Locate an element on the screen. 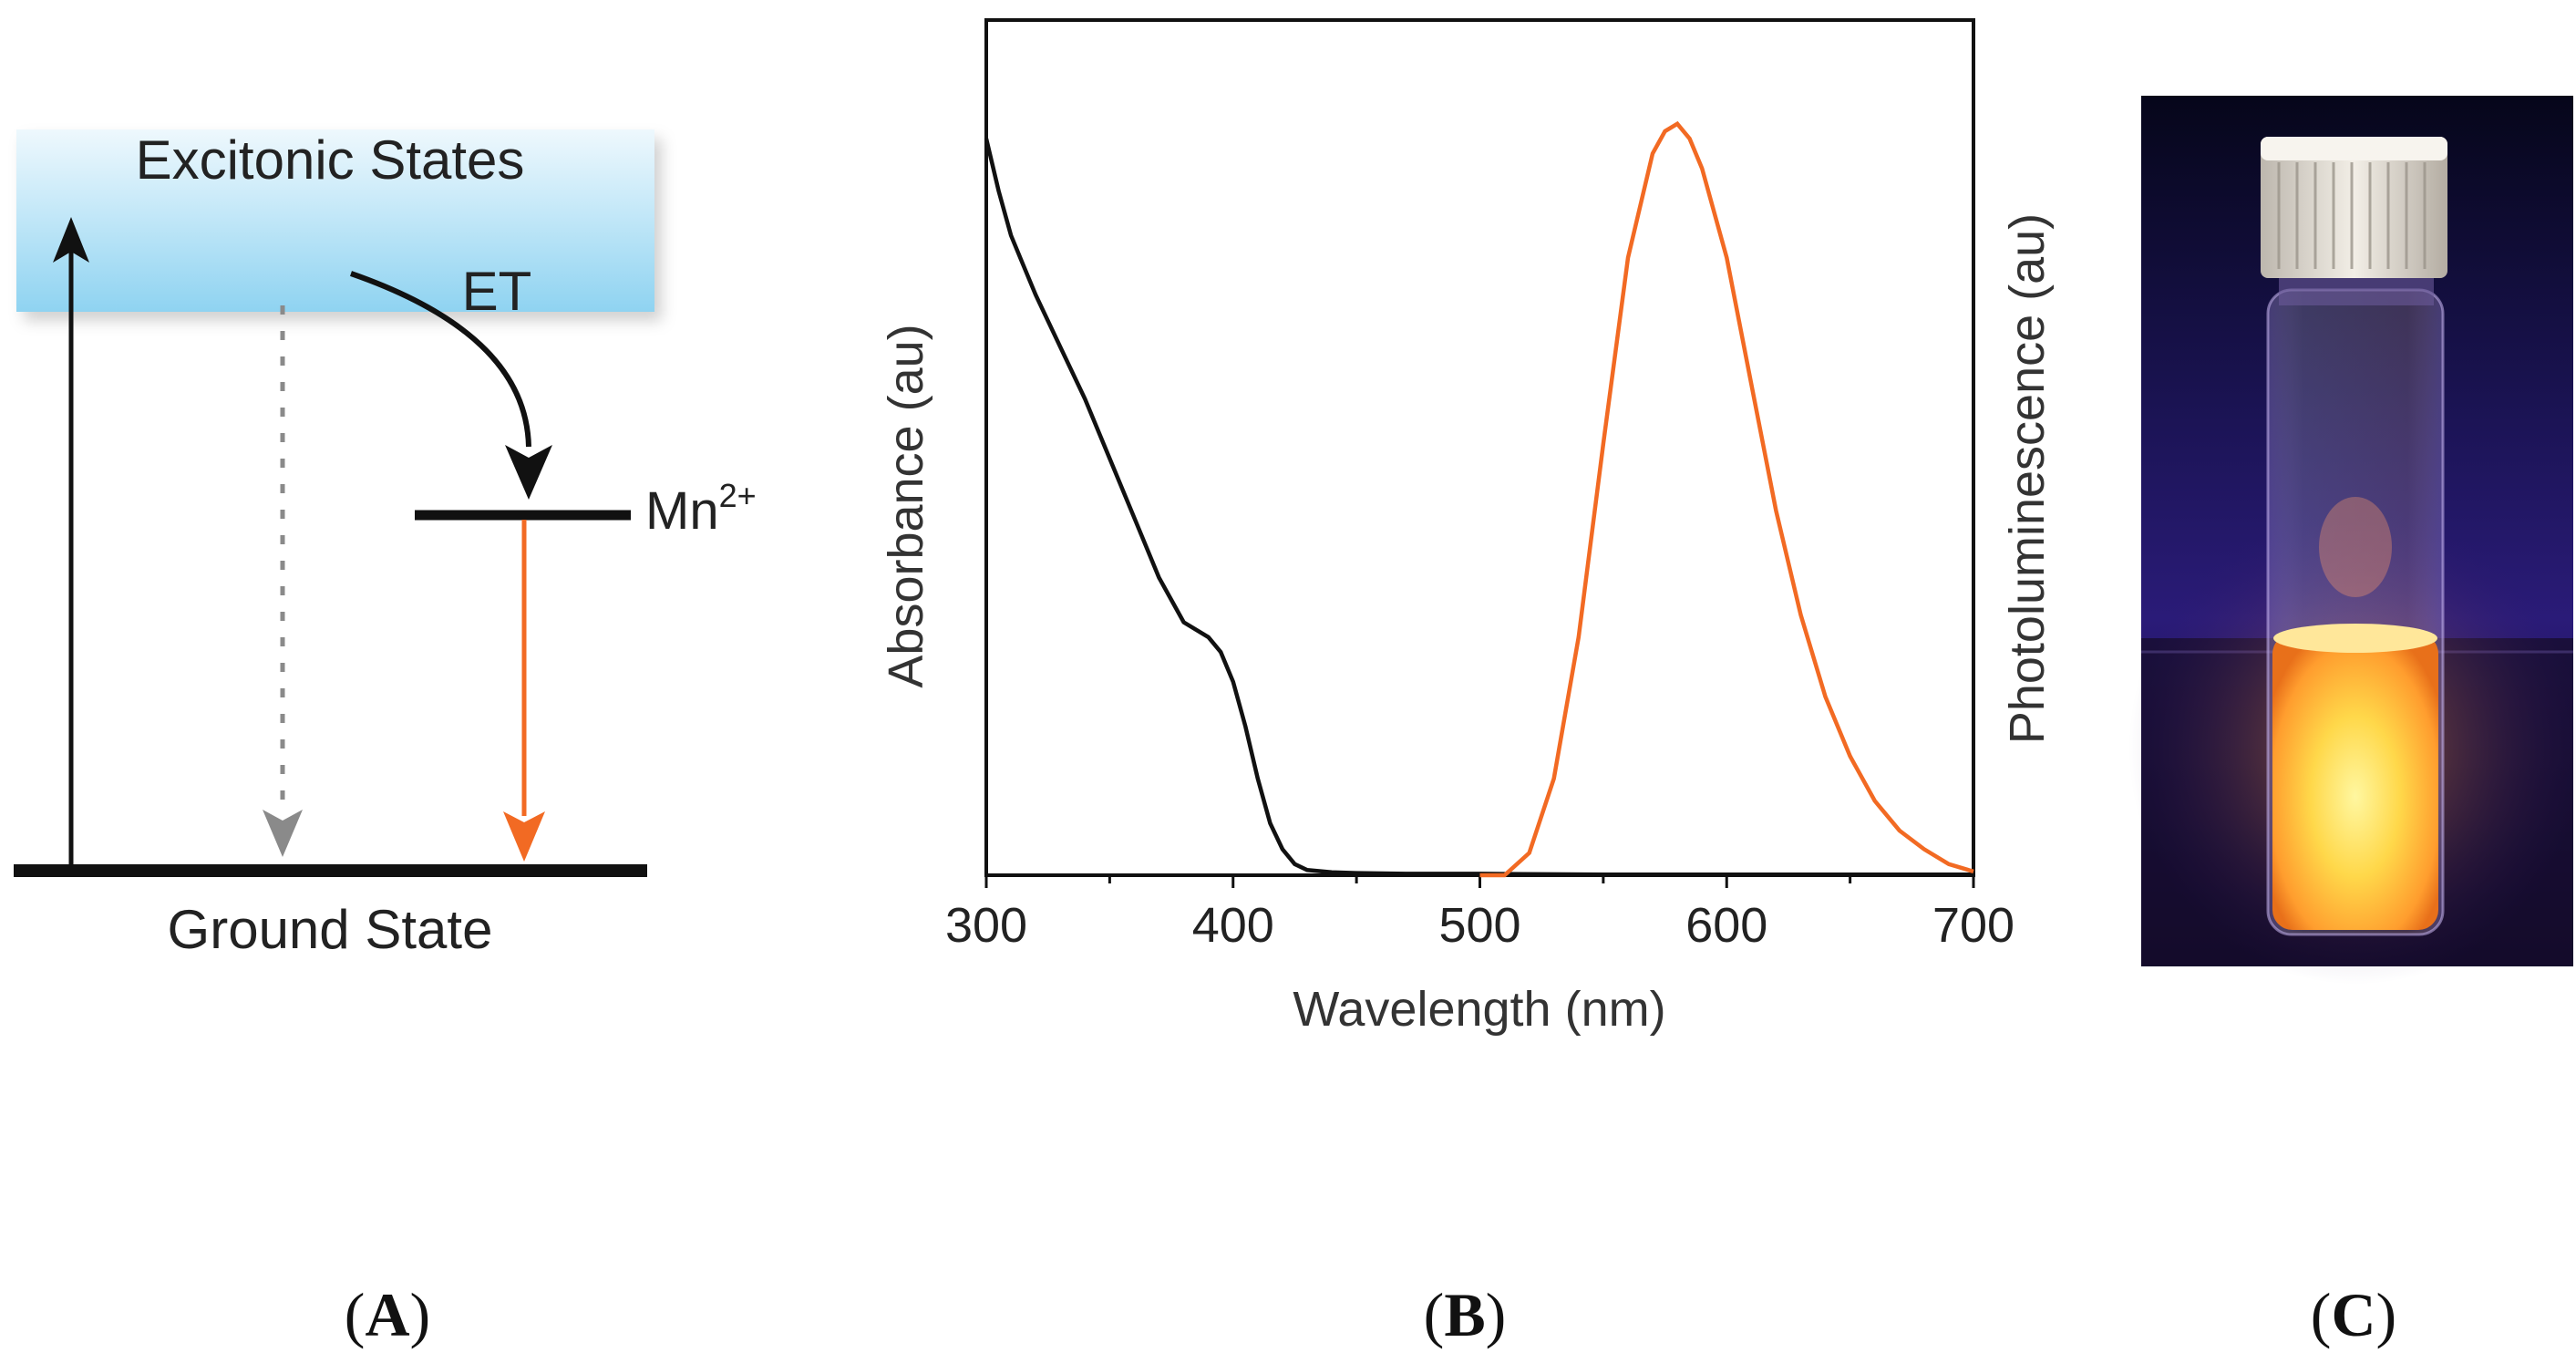  panel-label-c: (C) is located at coordinates (2353, 1314).